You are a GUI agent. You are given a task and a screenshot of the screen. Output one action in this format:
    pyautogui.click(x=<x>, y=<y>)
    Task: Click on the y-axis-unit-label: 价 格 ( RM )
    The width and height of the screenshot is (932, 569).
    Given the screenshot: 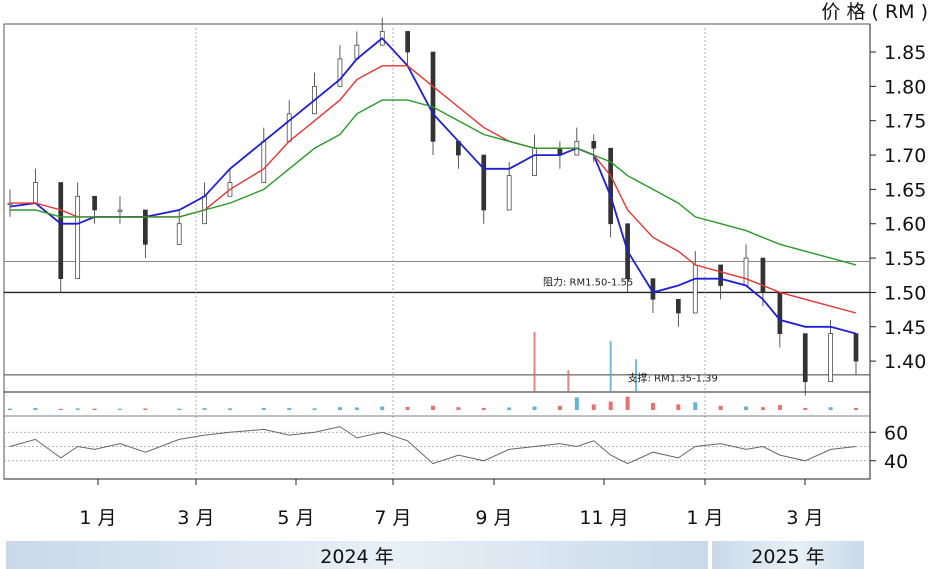 What is the action you would take?
    pyautogui.click(x=874, y=12)
    